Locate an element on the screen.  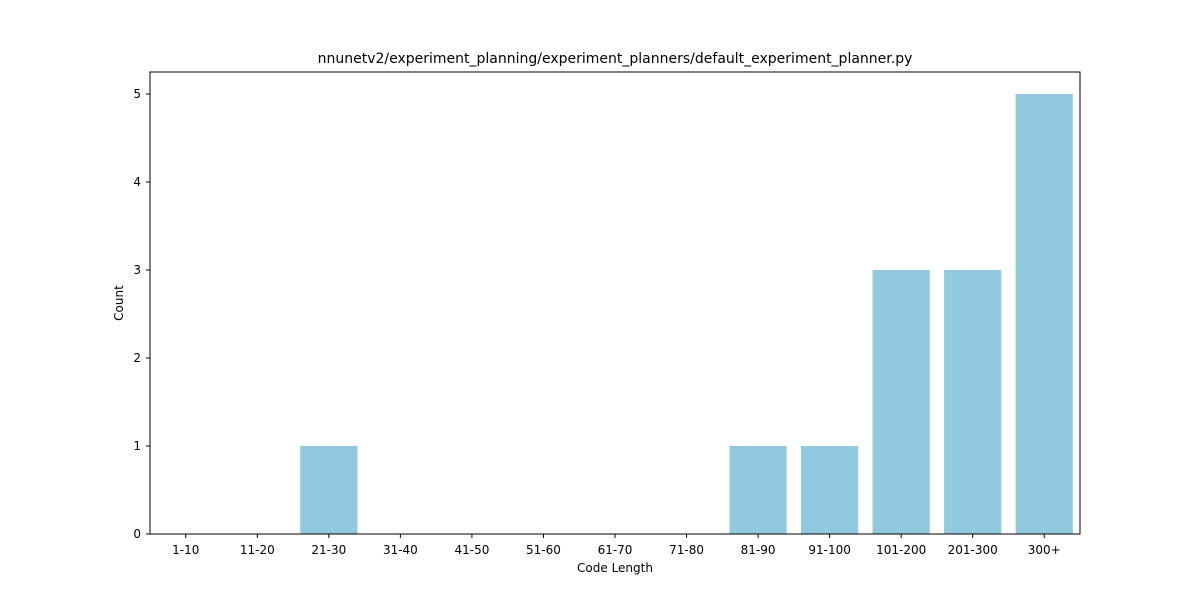
y-tick-label: 4 is located at coordinates (137, 182).